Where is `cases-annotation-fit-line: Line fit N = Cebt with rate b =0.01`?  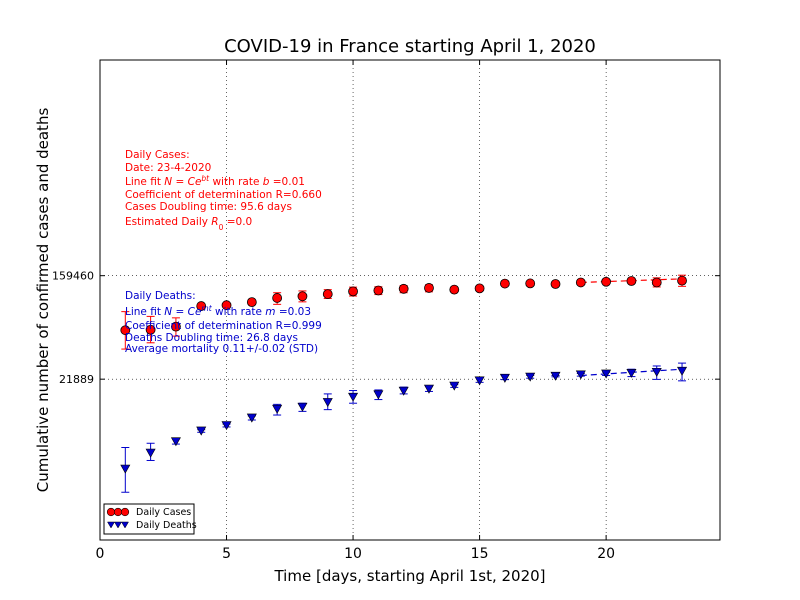
cases-annotation-fit-line: Line fit N = Cebt with rate b =0.01 is located at coordinates (215, 181).